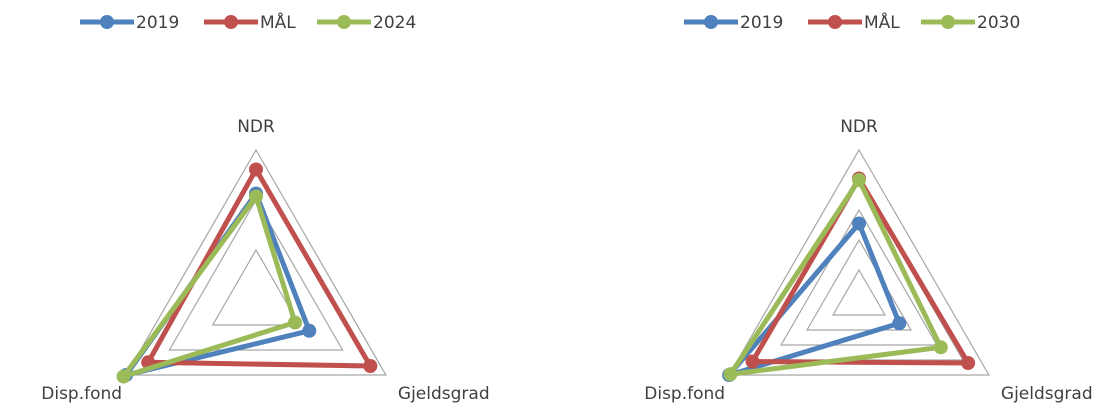  I want to click on series-2024, so click(209, 286).